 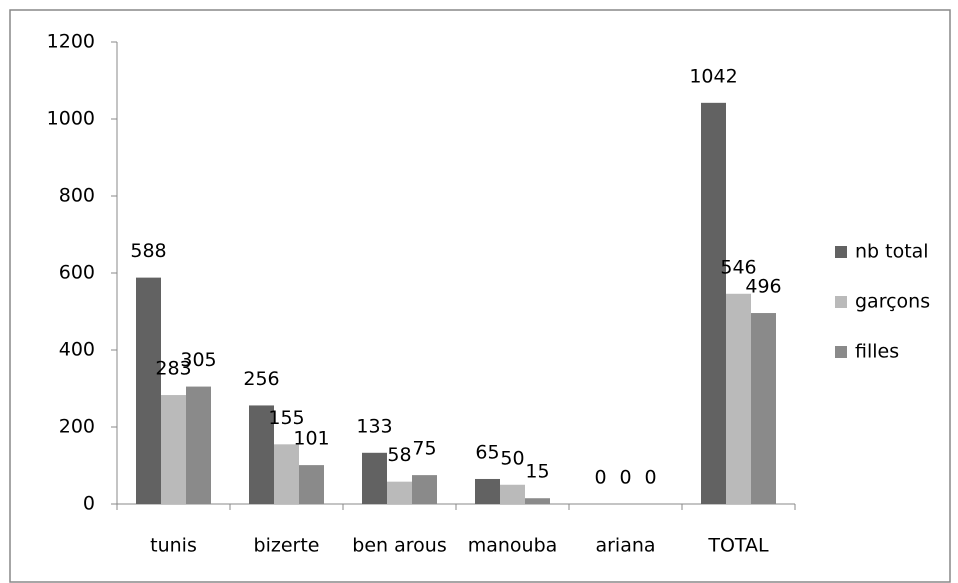 I want to click on value-label: 15, so click(x=537, y=472).